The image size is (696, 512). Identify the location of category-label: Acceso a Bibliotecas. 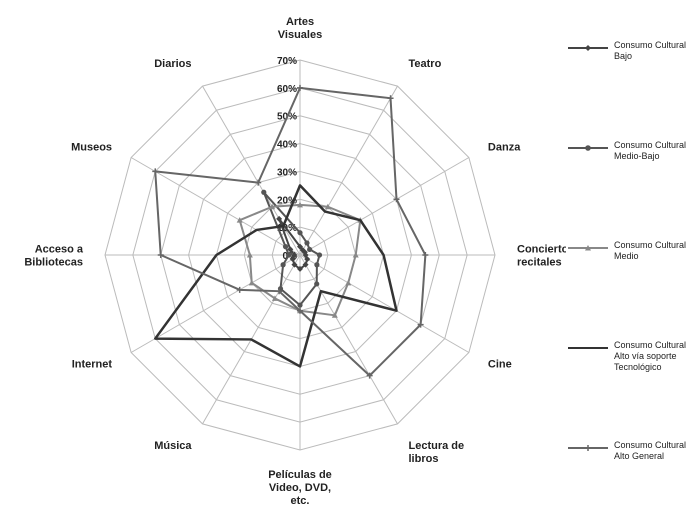
(54, 256).